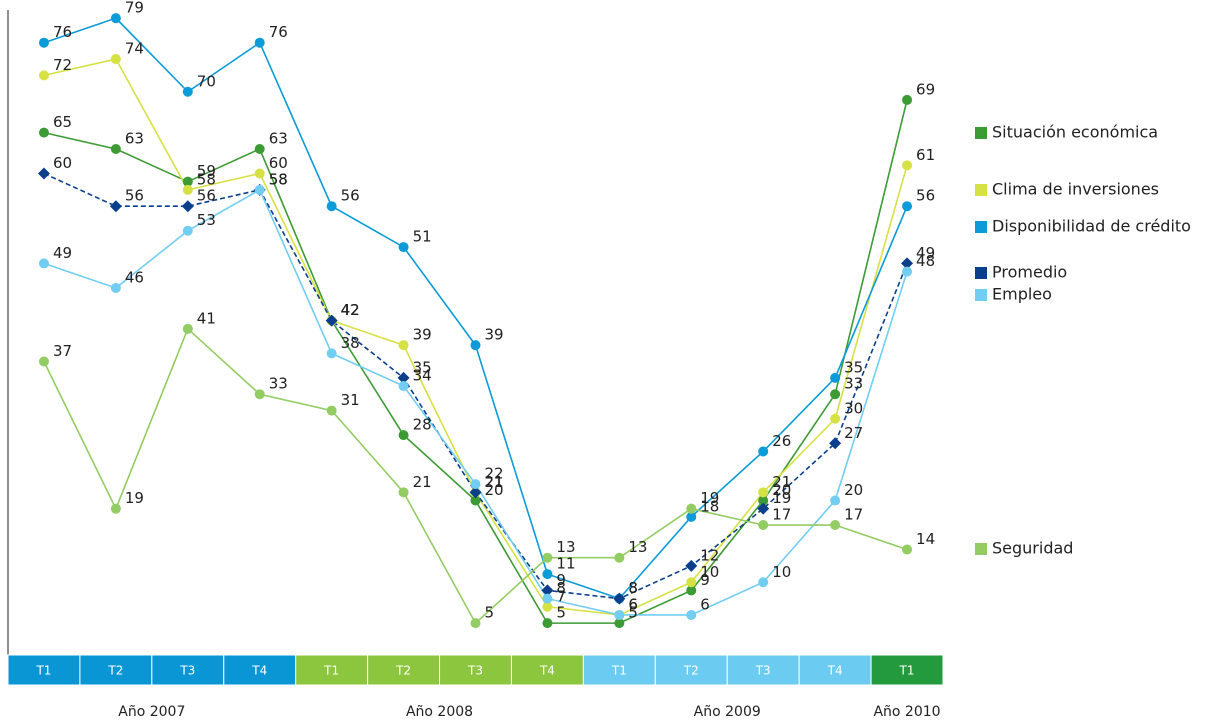  I want to click on data-label: 10, so click(709, 572).